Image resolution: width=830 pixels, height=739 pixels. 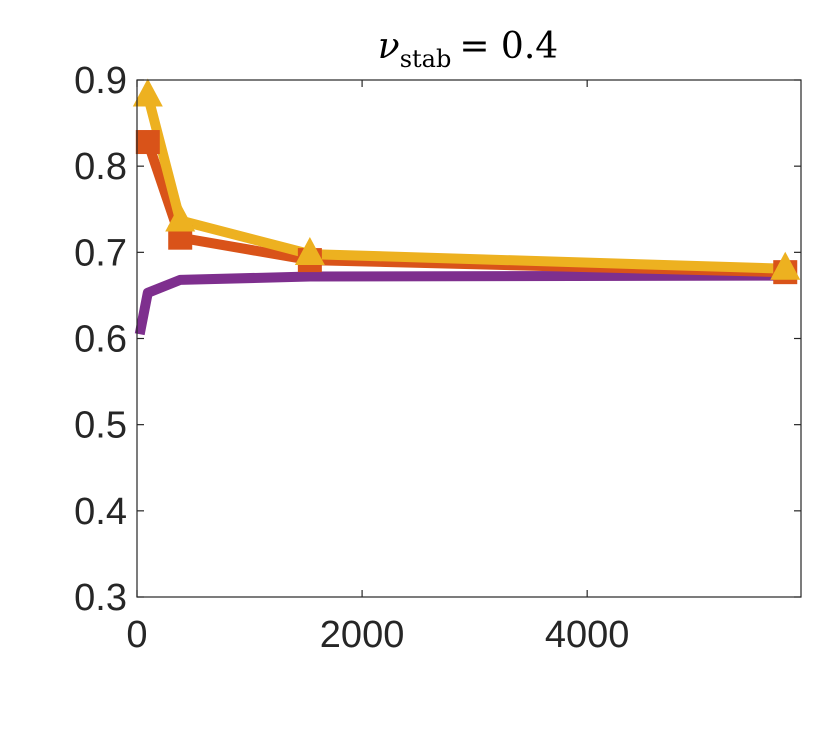 What do you see at coordinates (100, 598) in the screenshot?
I see `y-tick-label: 0.3` at bounding box center [100, 598].